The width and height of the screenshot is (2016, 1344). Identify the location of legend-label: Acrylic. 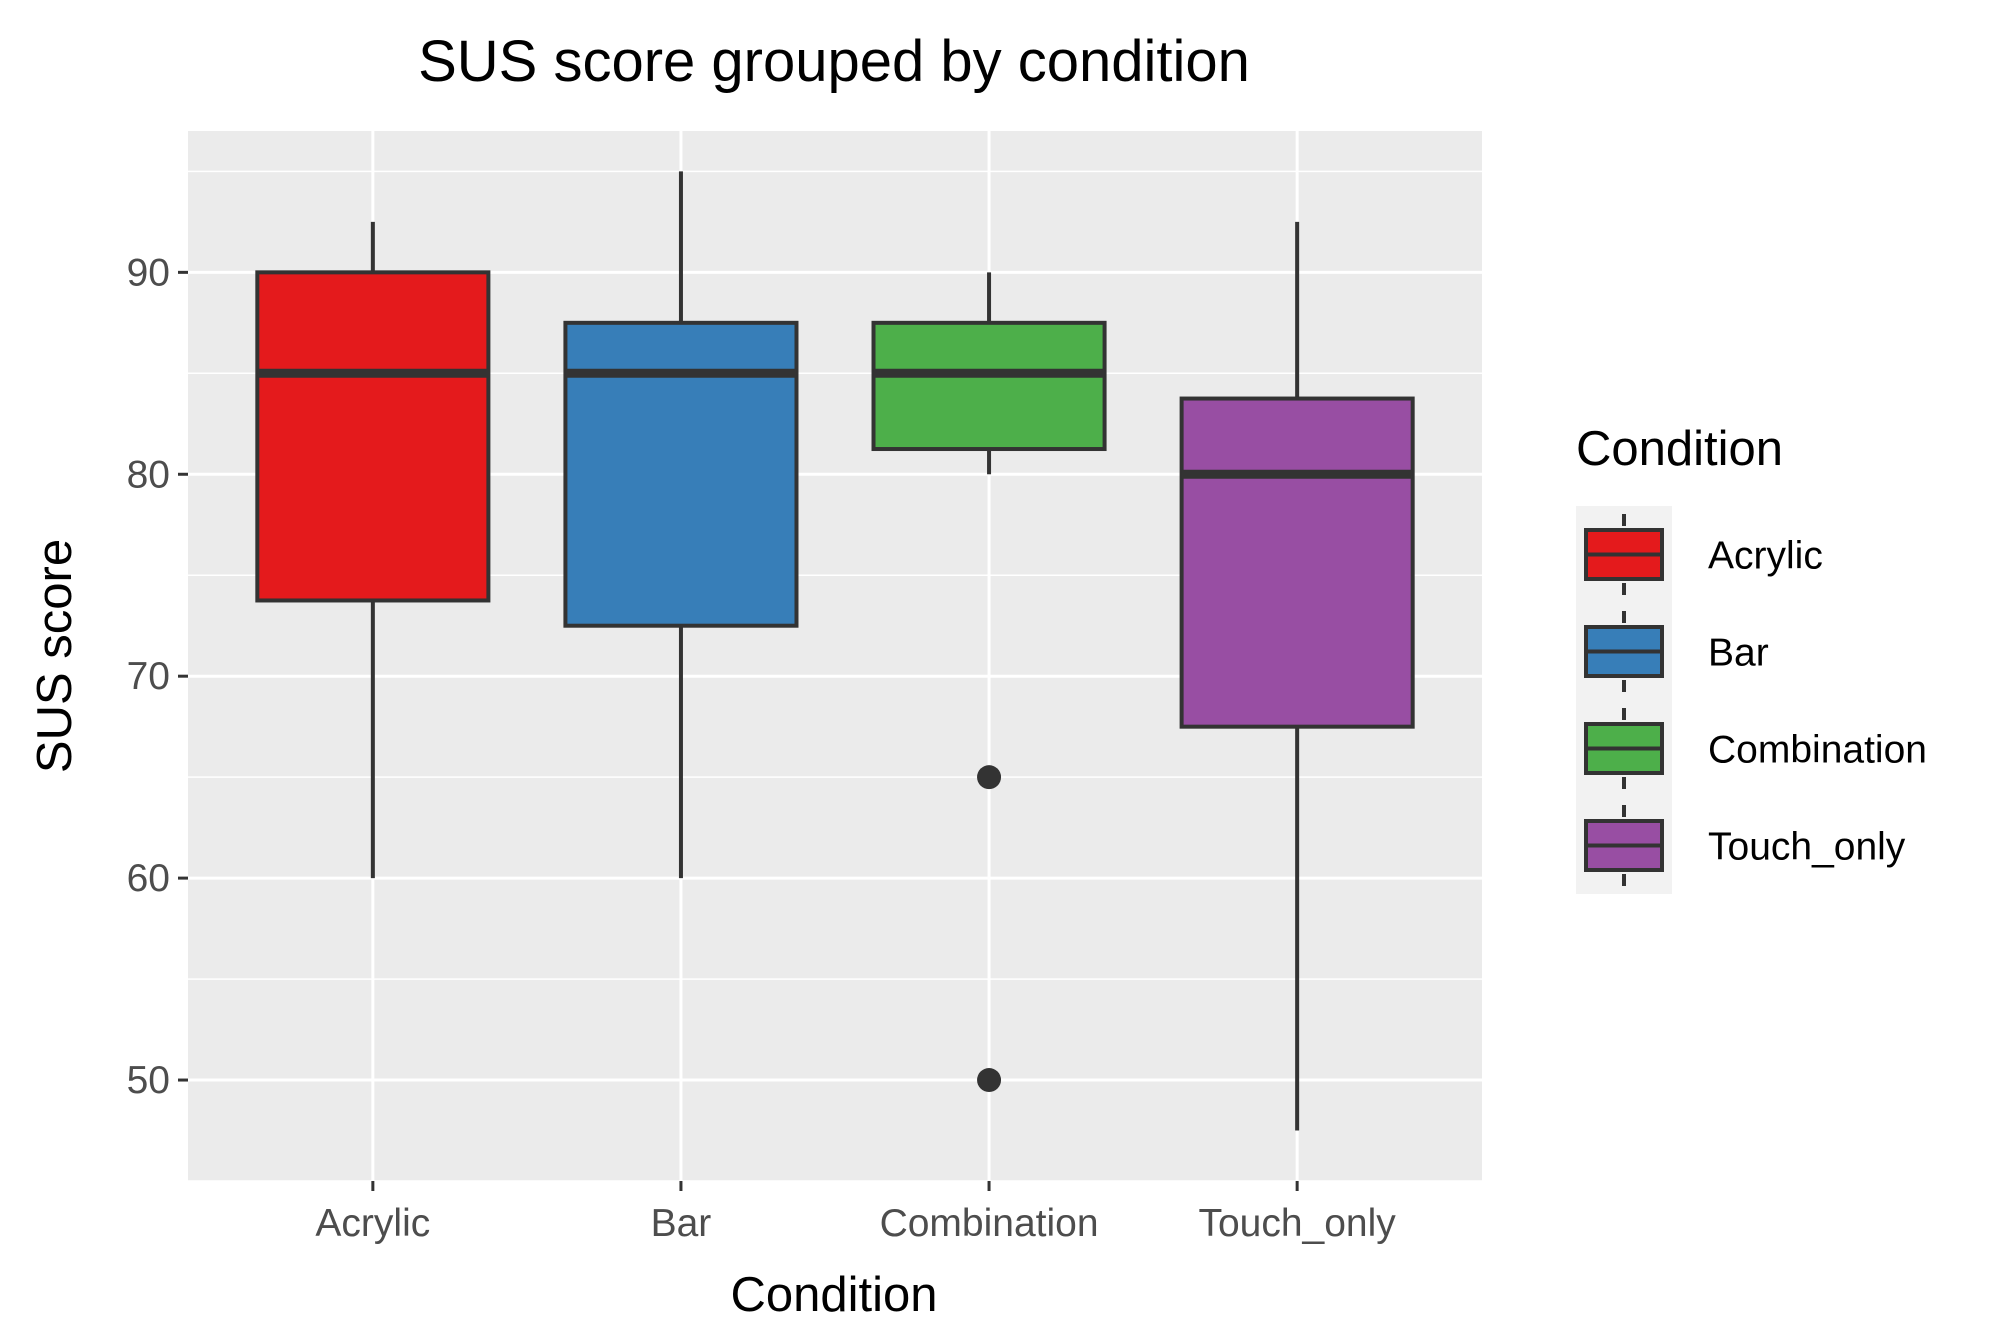
(1765, 556).